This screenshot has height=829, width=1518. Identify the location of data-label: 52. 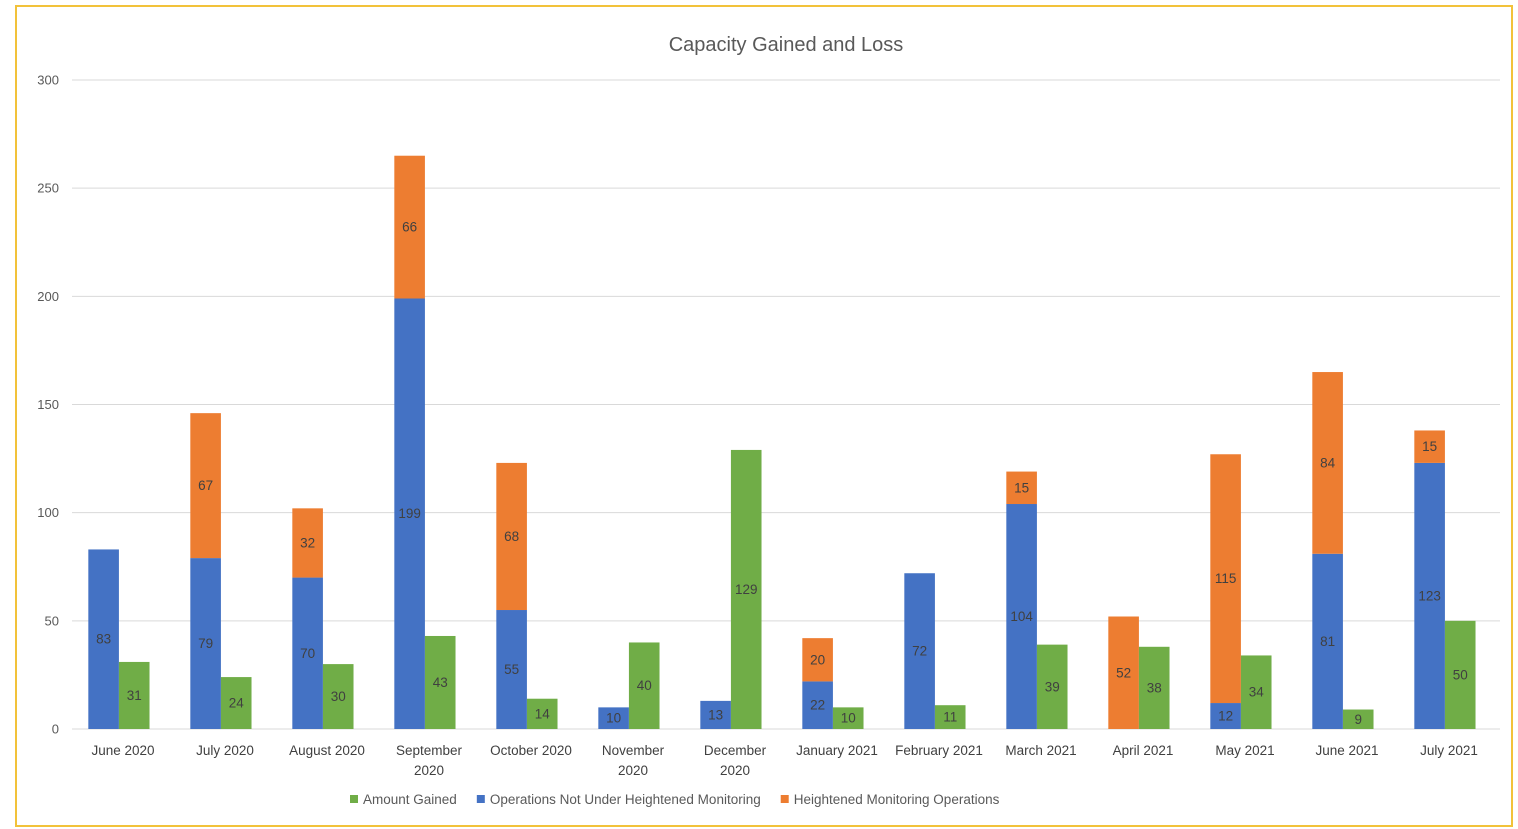
(1123, 672).